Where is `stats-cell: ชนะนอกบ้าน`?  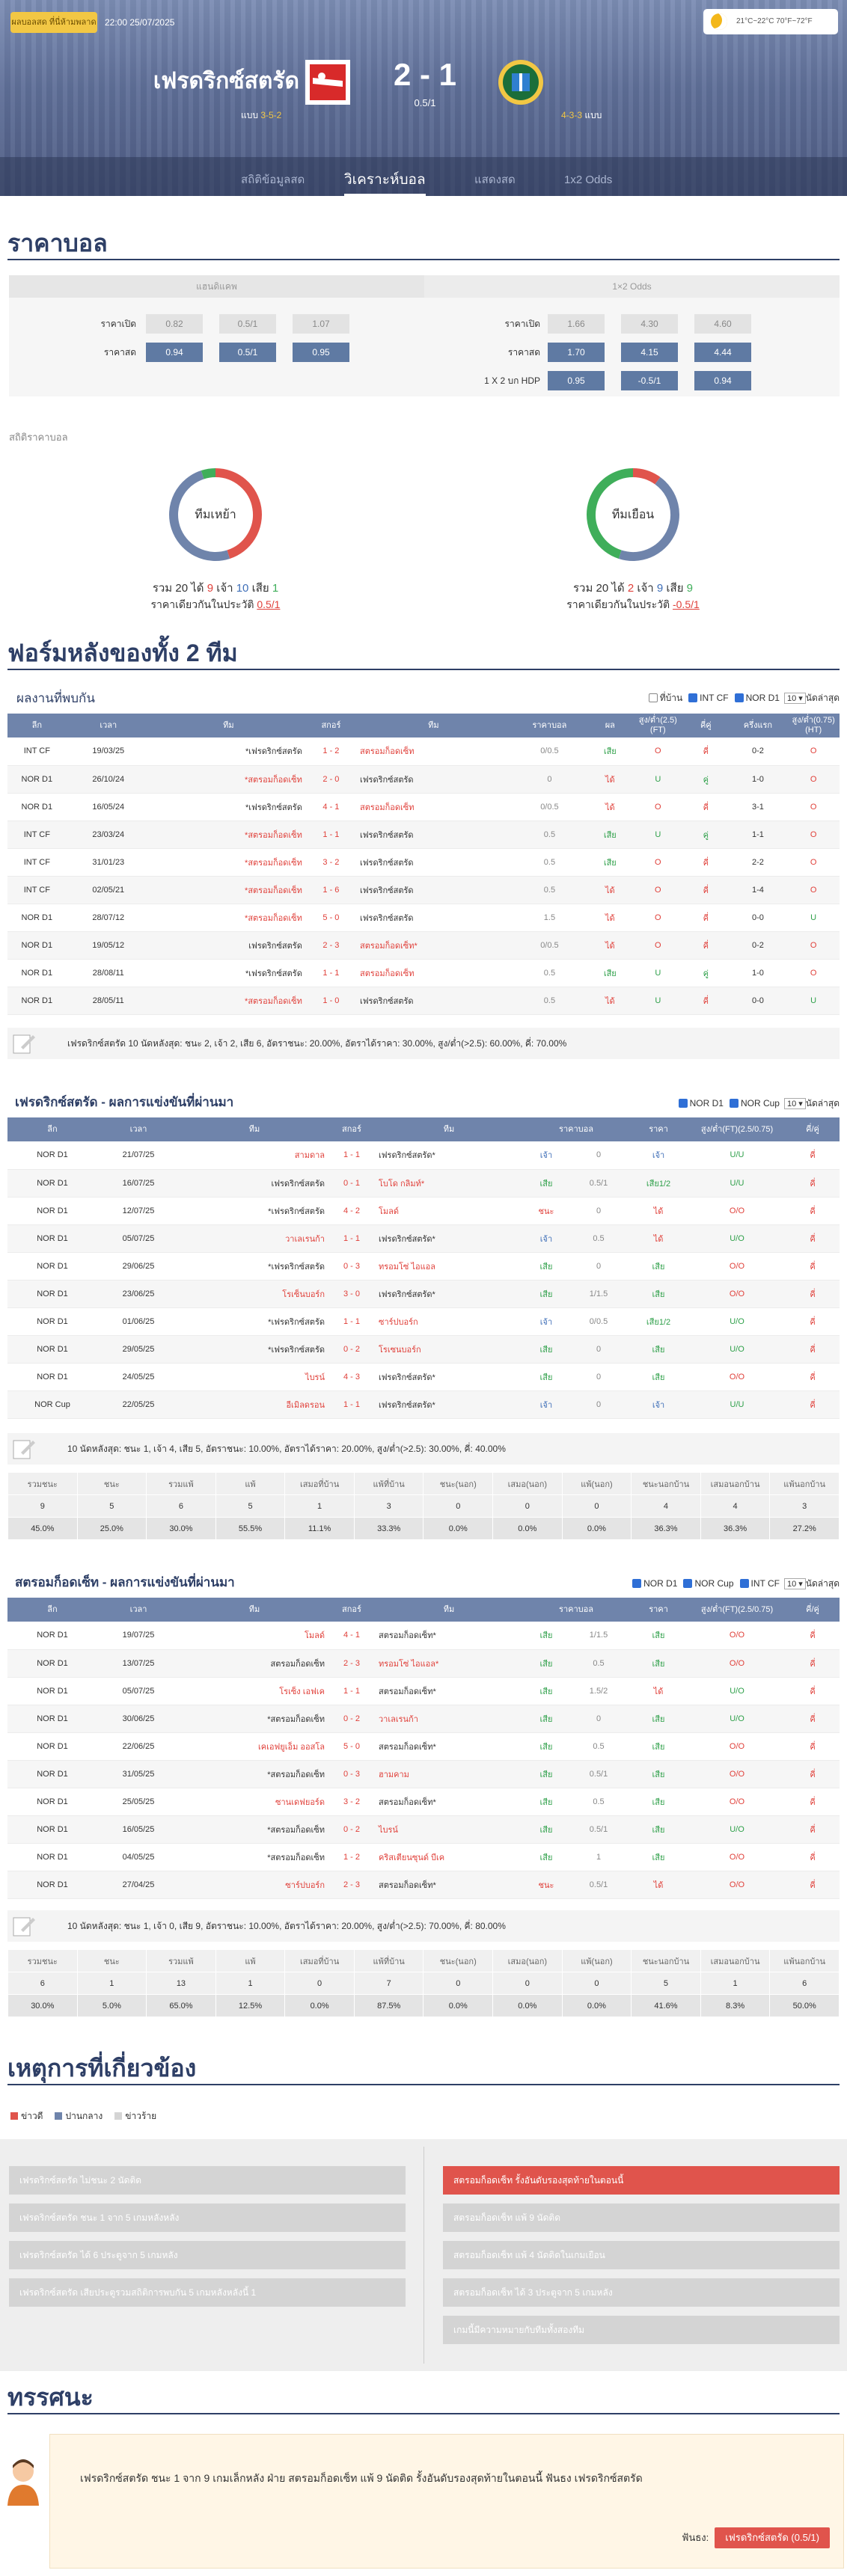 stats-cell: ชนะนอกบ้าน is located at coordinates (666, 1483).